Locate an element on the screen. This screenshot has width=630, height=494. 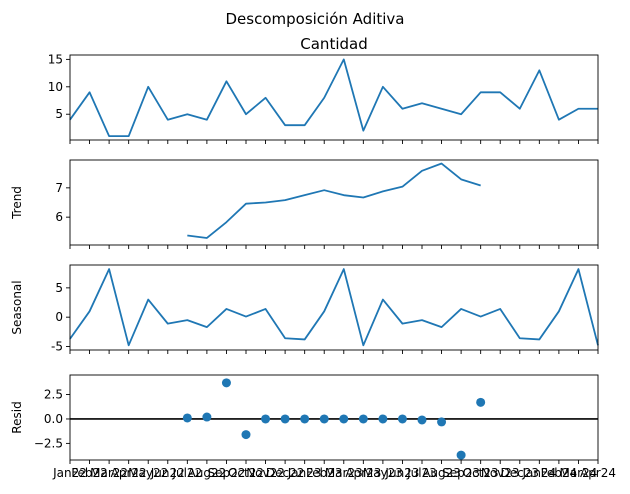
x-tick-label: Jun23 is located at coordinates (401, 473).